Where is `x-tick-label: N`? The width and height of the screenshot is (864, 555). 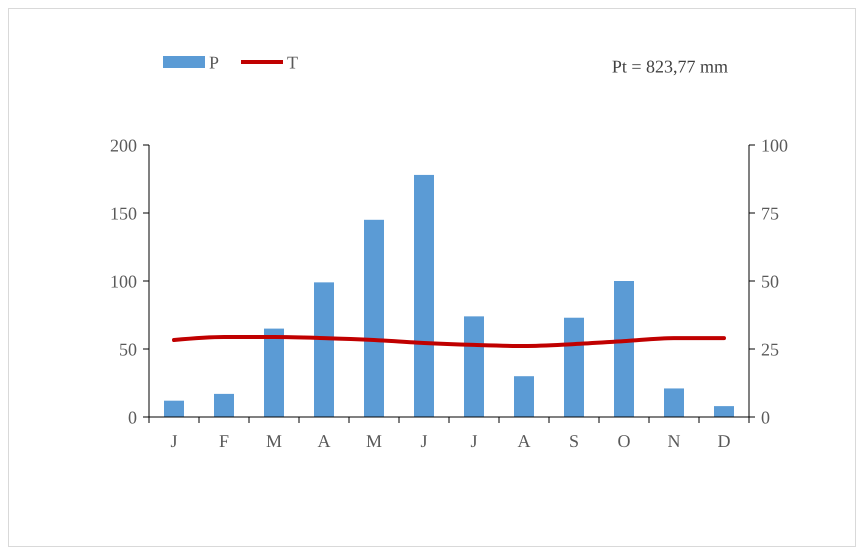 x-tick-label: N is located at coordinates (674, 441).